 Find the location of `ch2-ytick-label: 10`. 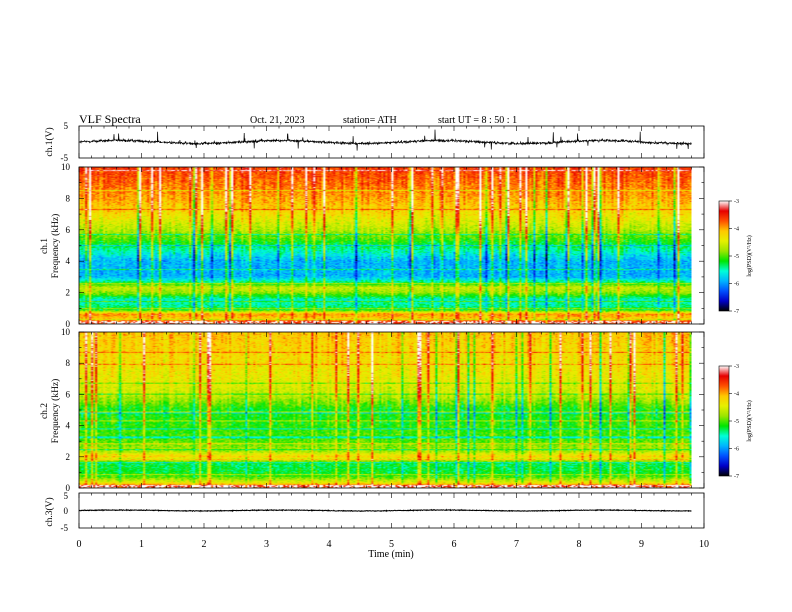

ch2-ytick-label: 10 is located at coordinates (66, 332).